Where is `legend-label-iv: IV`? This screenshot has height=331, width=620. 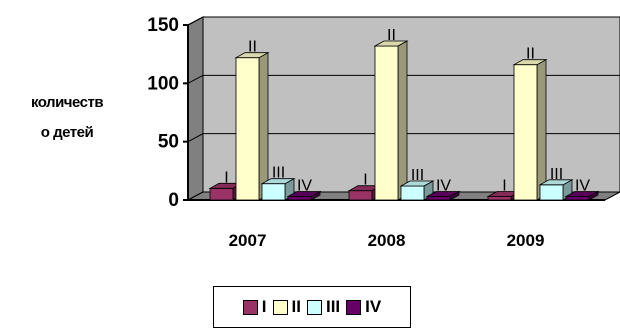
legend-label-iv: IV is located at coordinates (373, 306).